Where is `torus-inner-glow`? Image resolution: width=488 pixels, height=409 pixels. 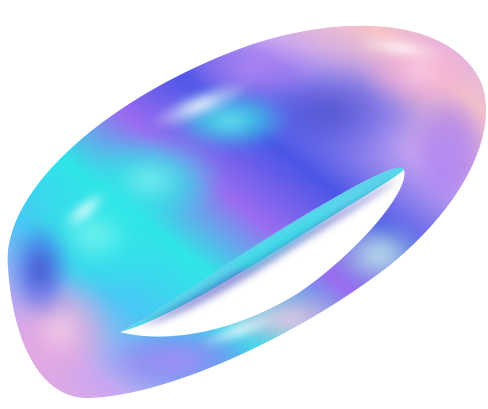 torus-inner-glow is located at coordinates (282, 237).